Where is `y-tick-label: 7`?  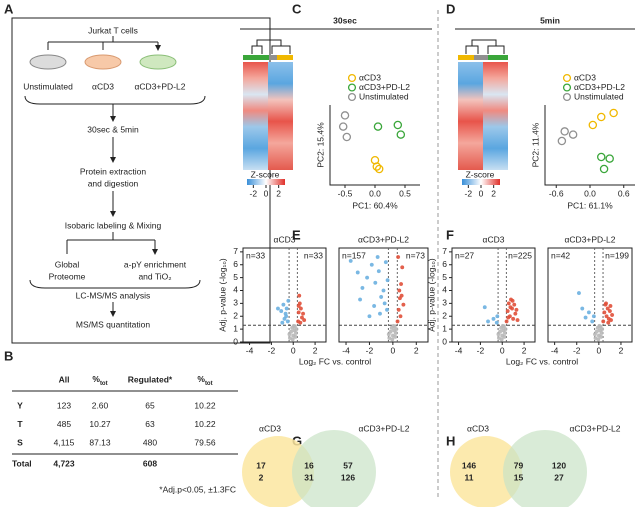 y-tick-label: 7 is located at coordinates (444, 251).